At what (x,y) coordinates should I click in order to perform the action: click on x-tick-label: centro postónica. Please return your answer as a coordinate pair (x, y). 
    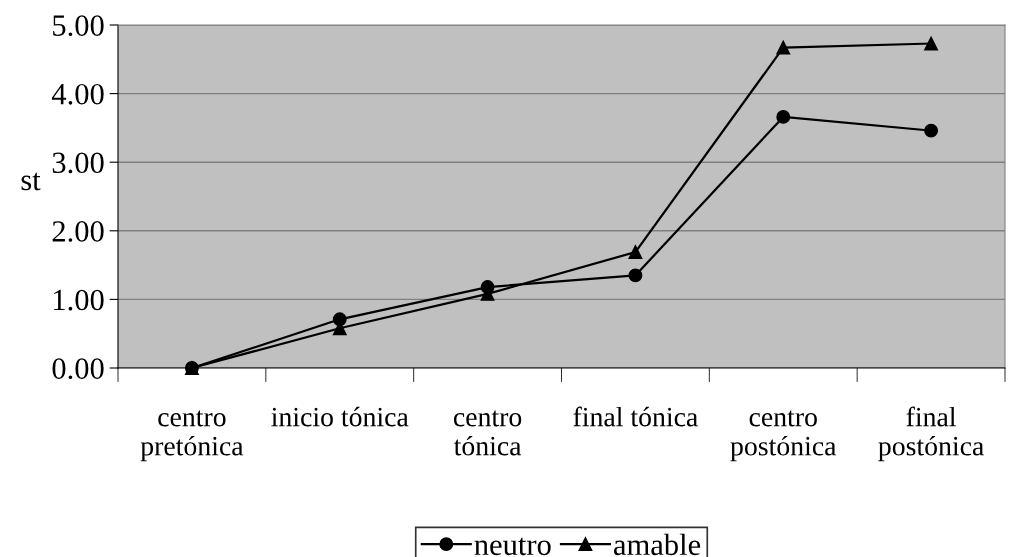
    Looking at the image, I should click on (783, 436).